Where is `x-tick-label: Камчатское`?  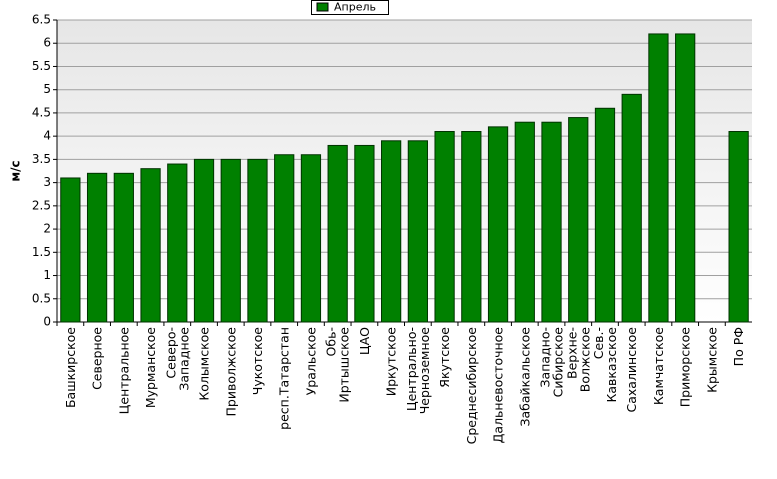
x-tick-label: Камчатское is located at coordinates (658, 366).